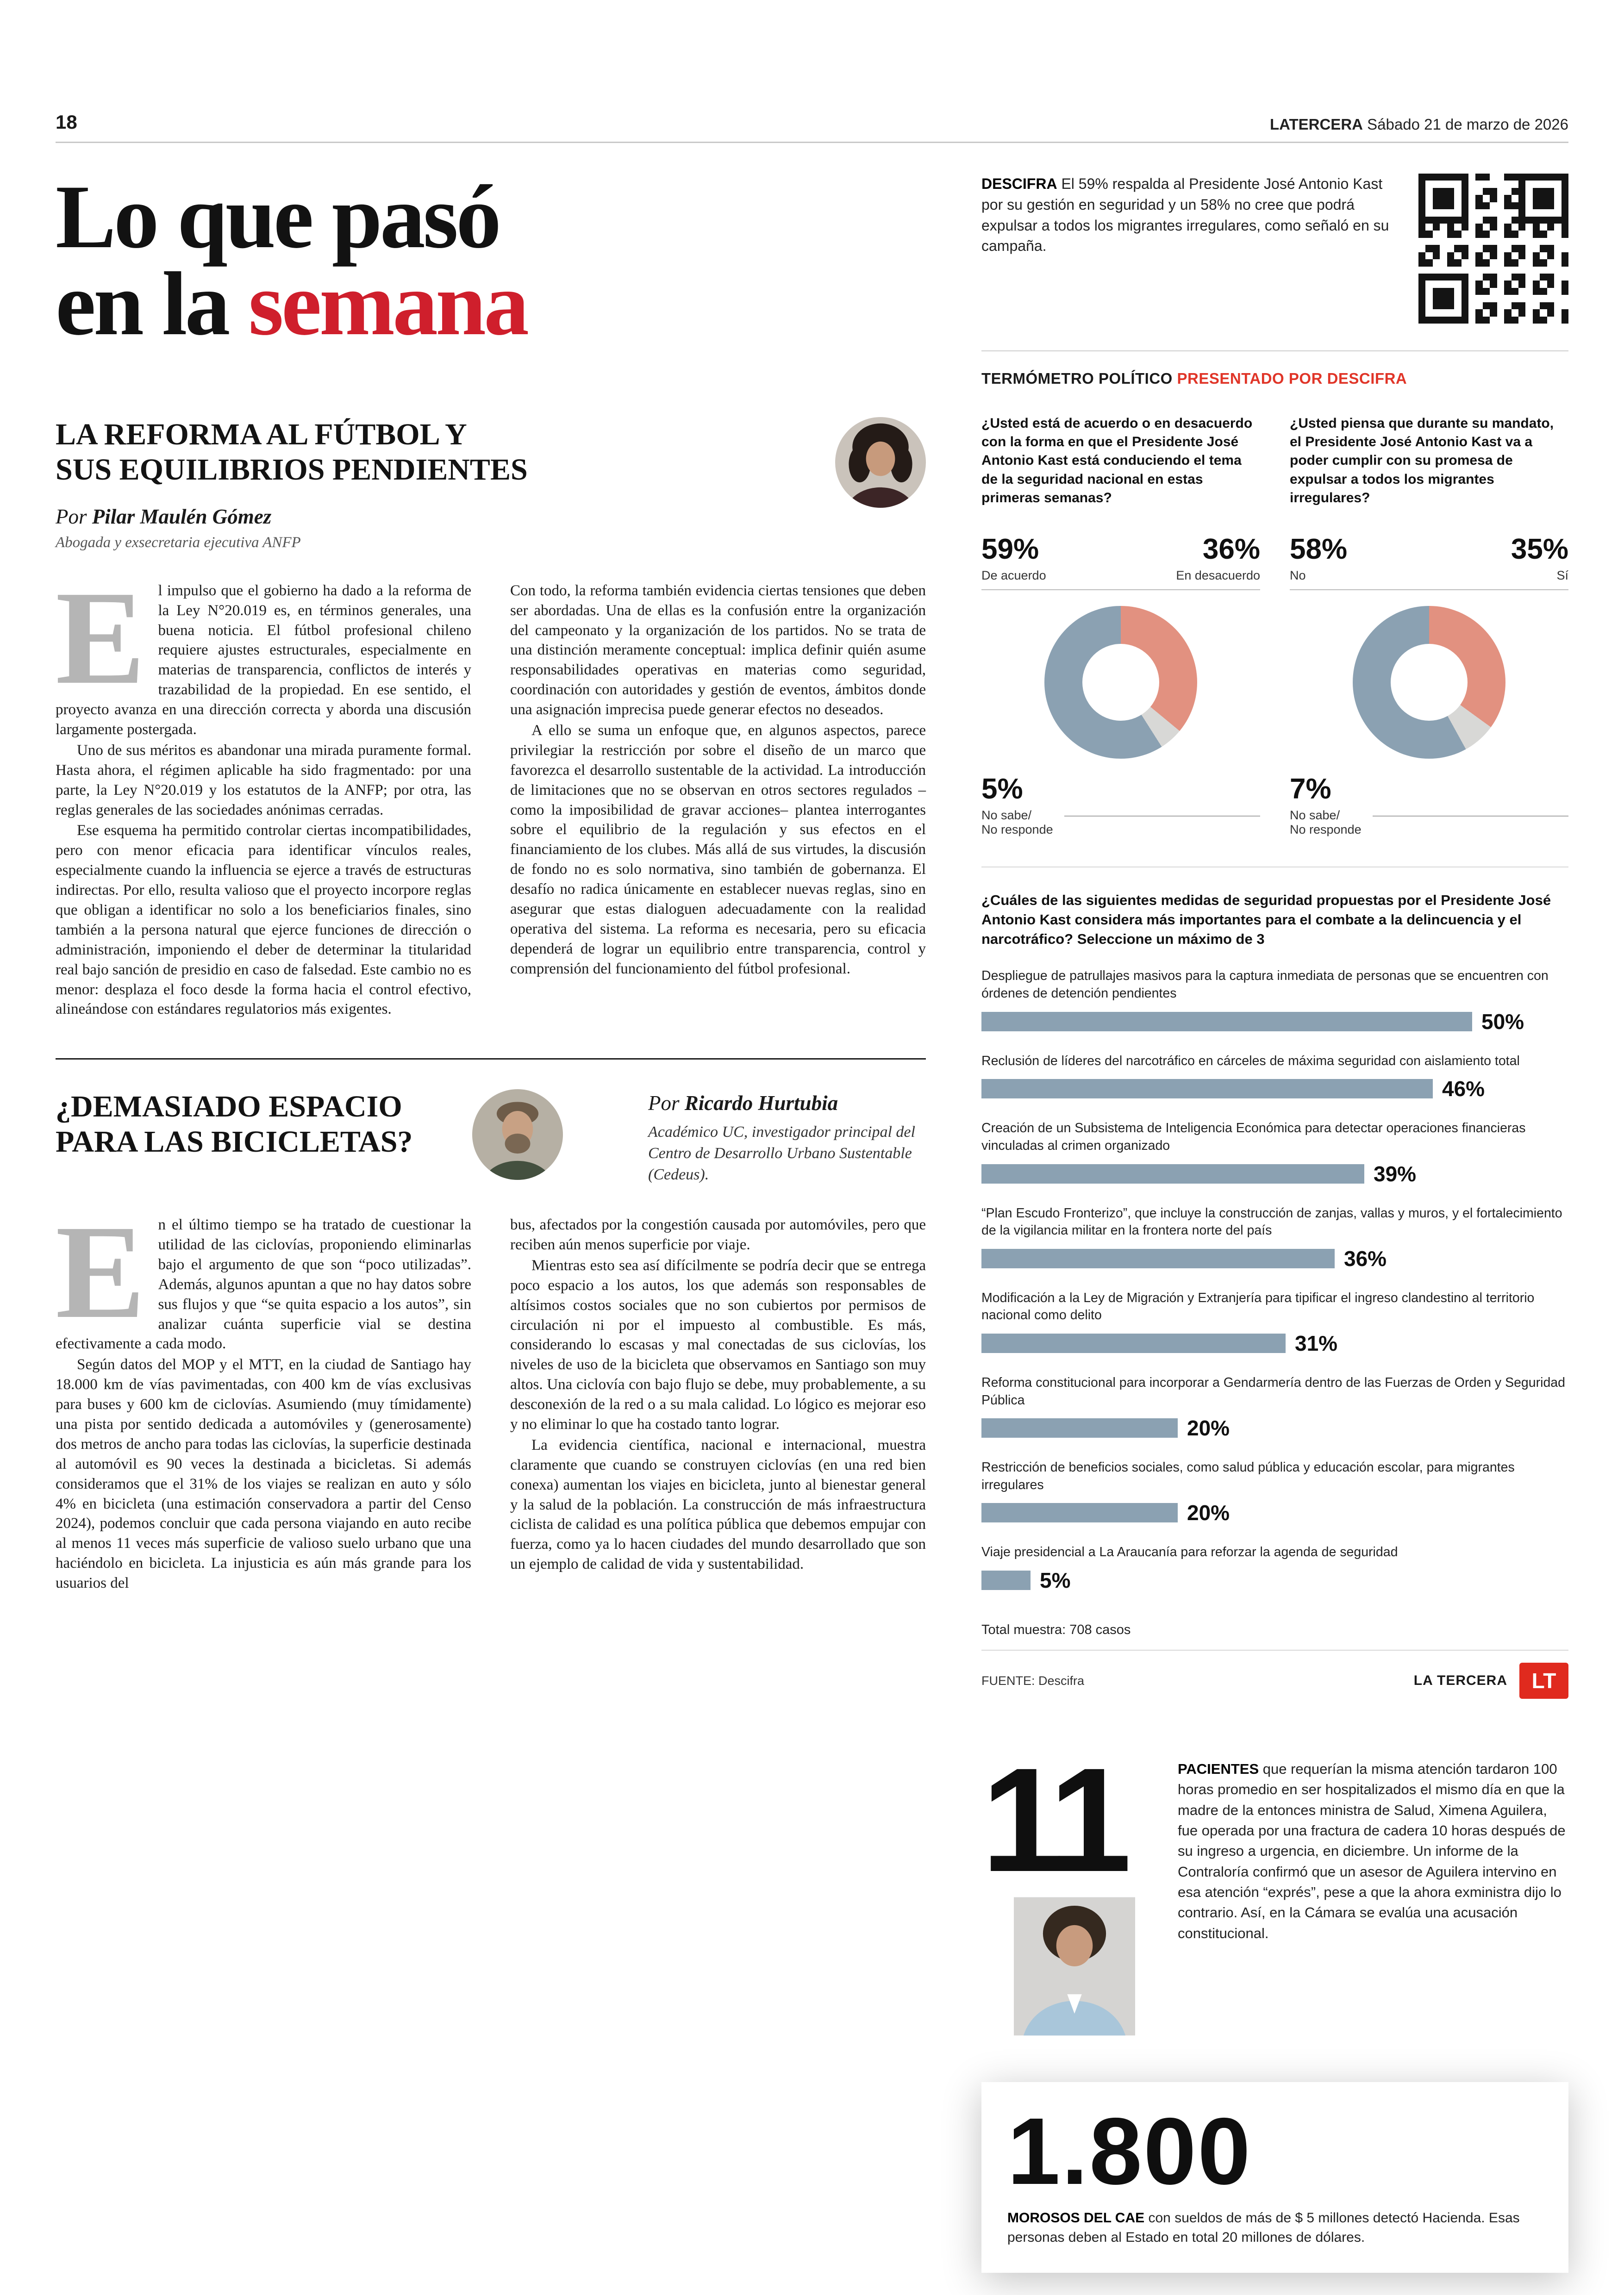 The height and width of the screenshot is (2295, 1624). I want to click on dateline: LATERCERA Sábado 21 de marzo de 2026, so click(1419, 125).